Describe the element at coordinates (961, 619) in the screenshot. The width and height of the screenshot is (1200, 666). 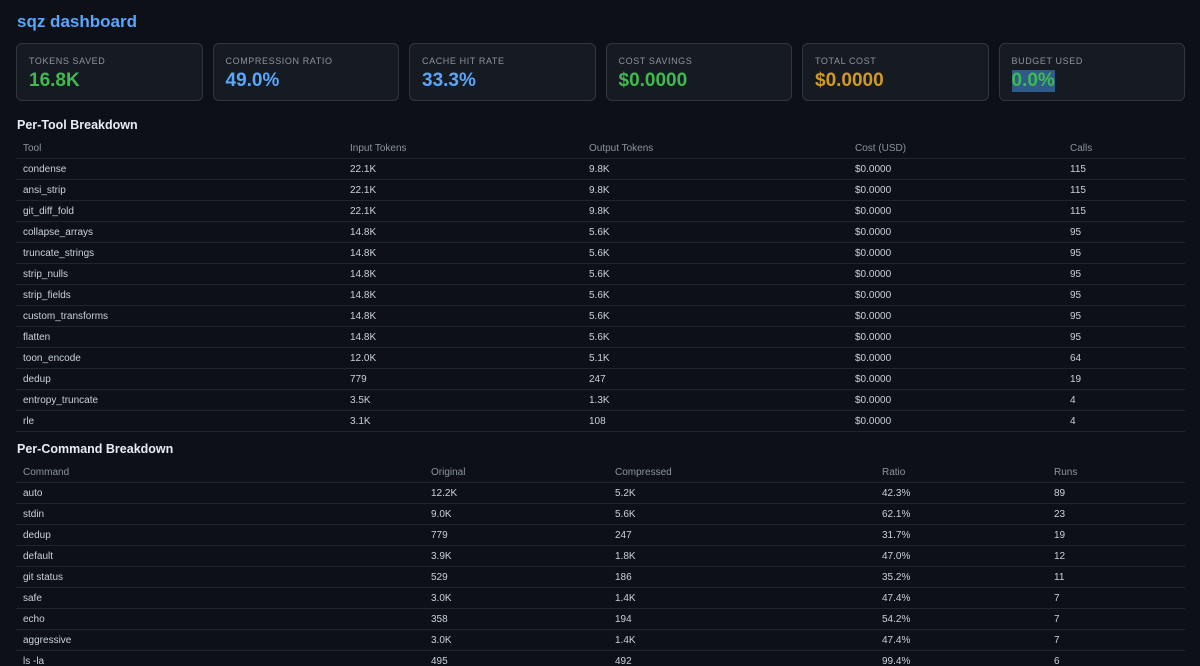
I see `table-cell: 54.2%` at that location.